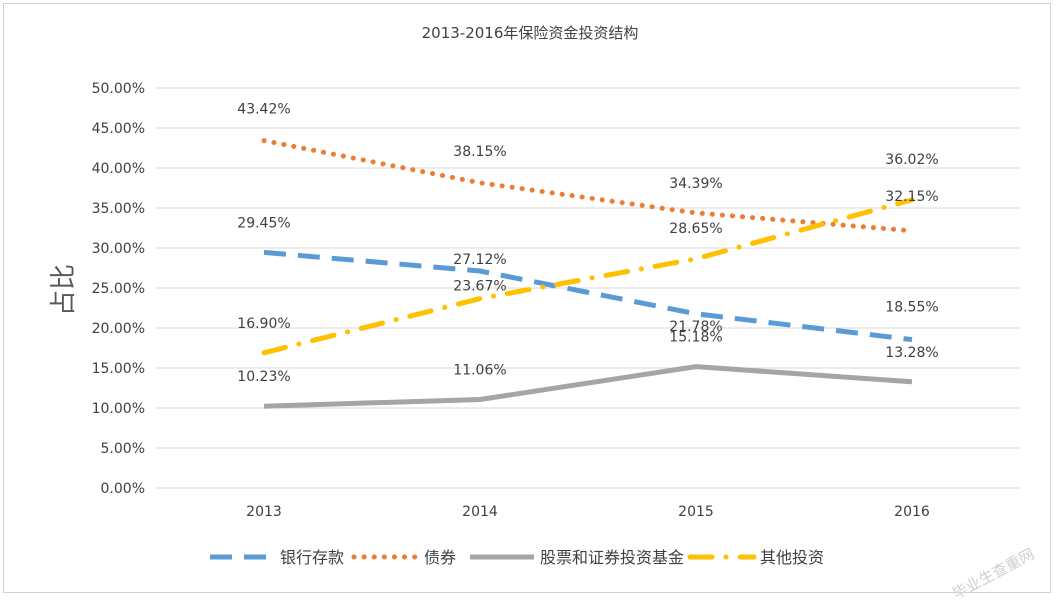  Describe the element at coordinates (264, 512) in the screenshot. I see `x-tick-label: 2013` at that location.